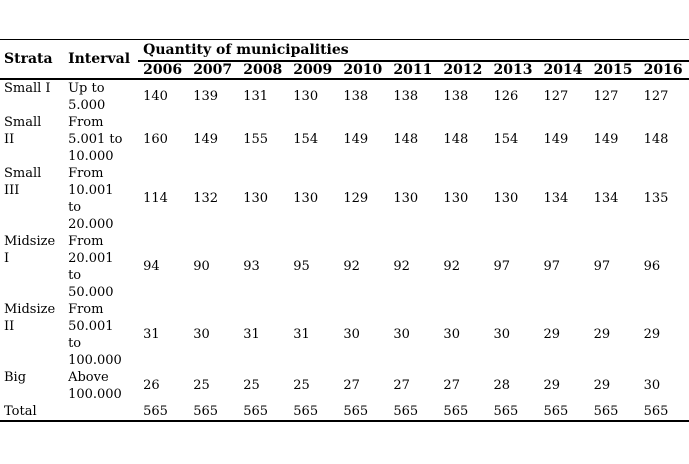 This screenshot has width=689, height=464. Describe the element at coordinates (263, 70) in the screenshot. I see `year-column-header: 2008` at that location.